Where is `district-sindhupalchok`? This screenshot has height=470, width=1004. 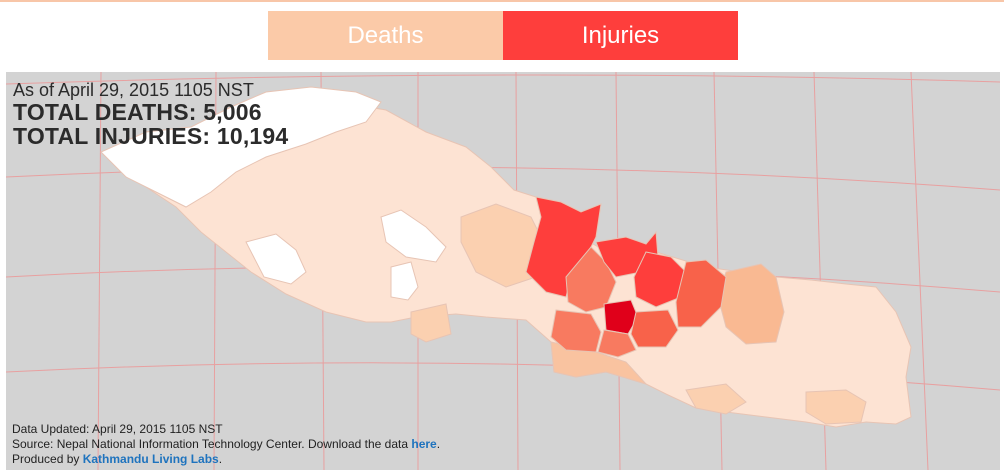 district-sindhupalchok is located at coordinates (660, 279).